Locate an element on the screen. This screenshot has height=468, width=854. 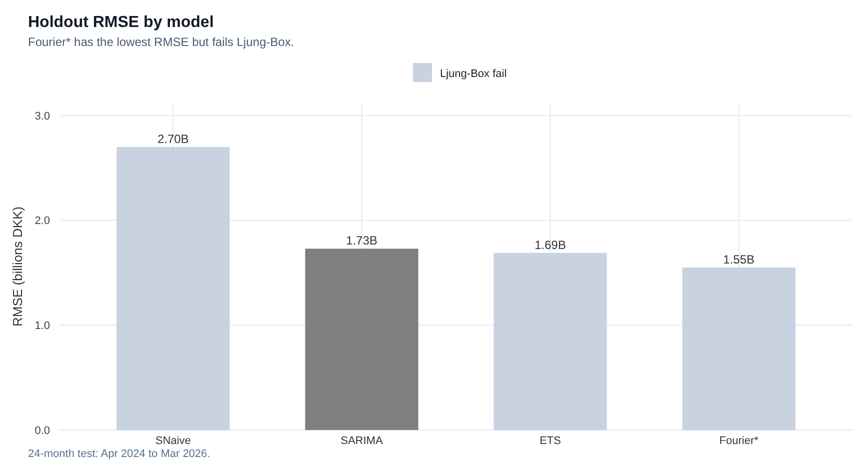
x-tick-label: SARIMA is located at coordinates (362, 441).